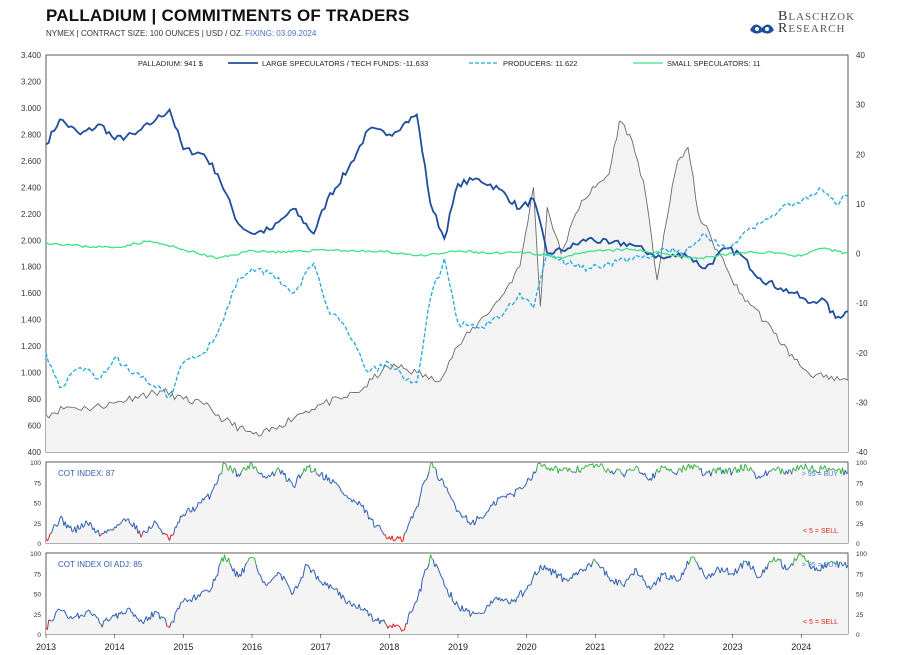 The image size is (900, 655). What do you see at coordinates (458, 647) in the screenshot?
I see `x-tick-label: 2019` at bounding box center [458, 647].